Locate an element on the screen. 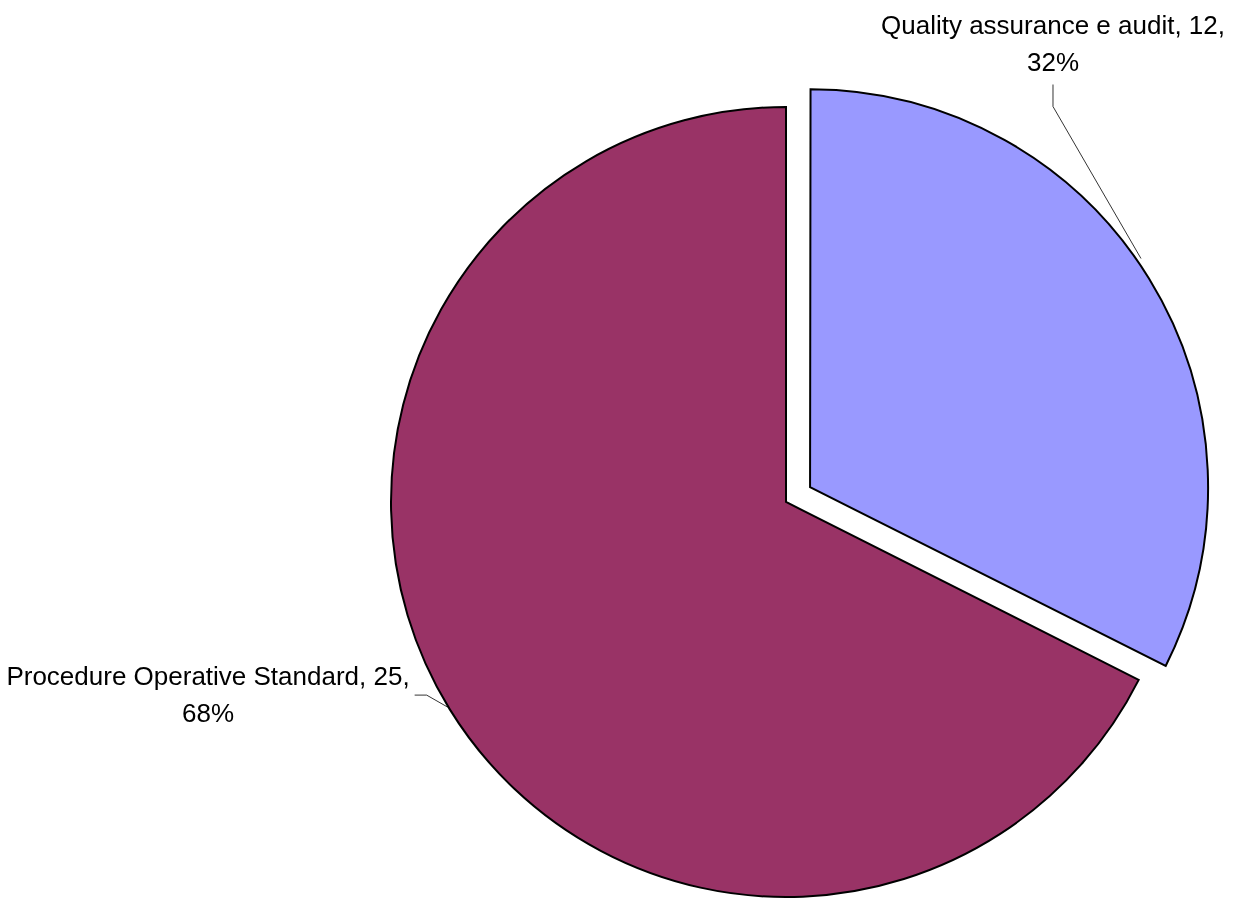 The image size is (1234, 901). slice-label: Quality assurance e audit, 12, 32% is located at coordinates (1052, 44).